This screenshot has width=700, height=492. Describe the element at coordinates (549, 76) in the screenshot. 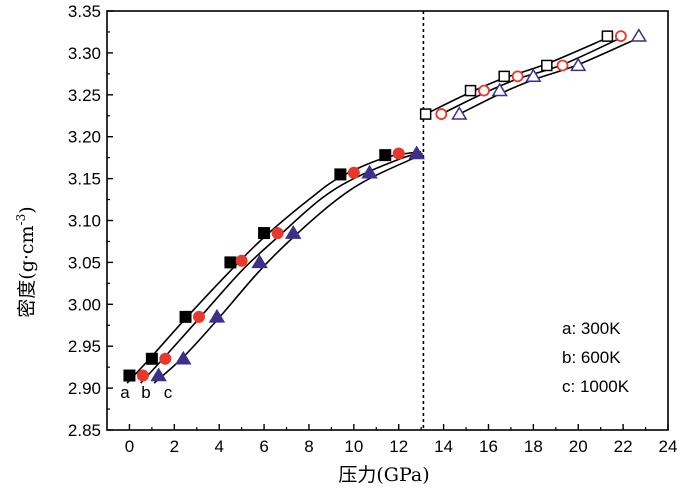

I see `fit-curve-c-high` at that location.